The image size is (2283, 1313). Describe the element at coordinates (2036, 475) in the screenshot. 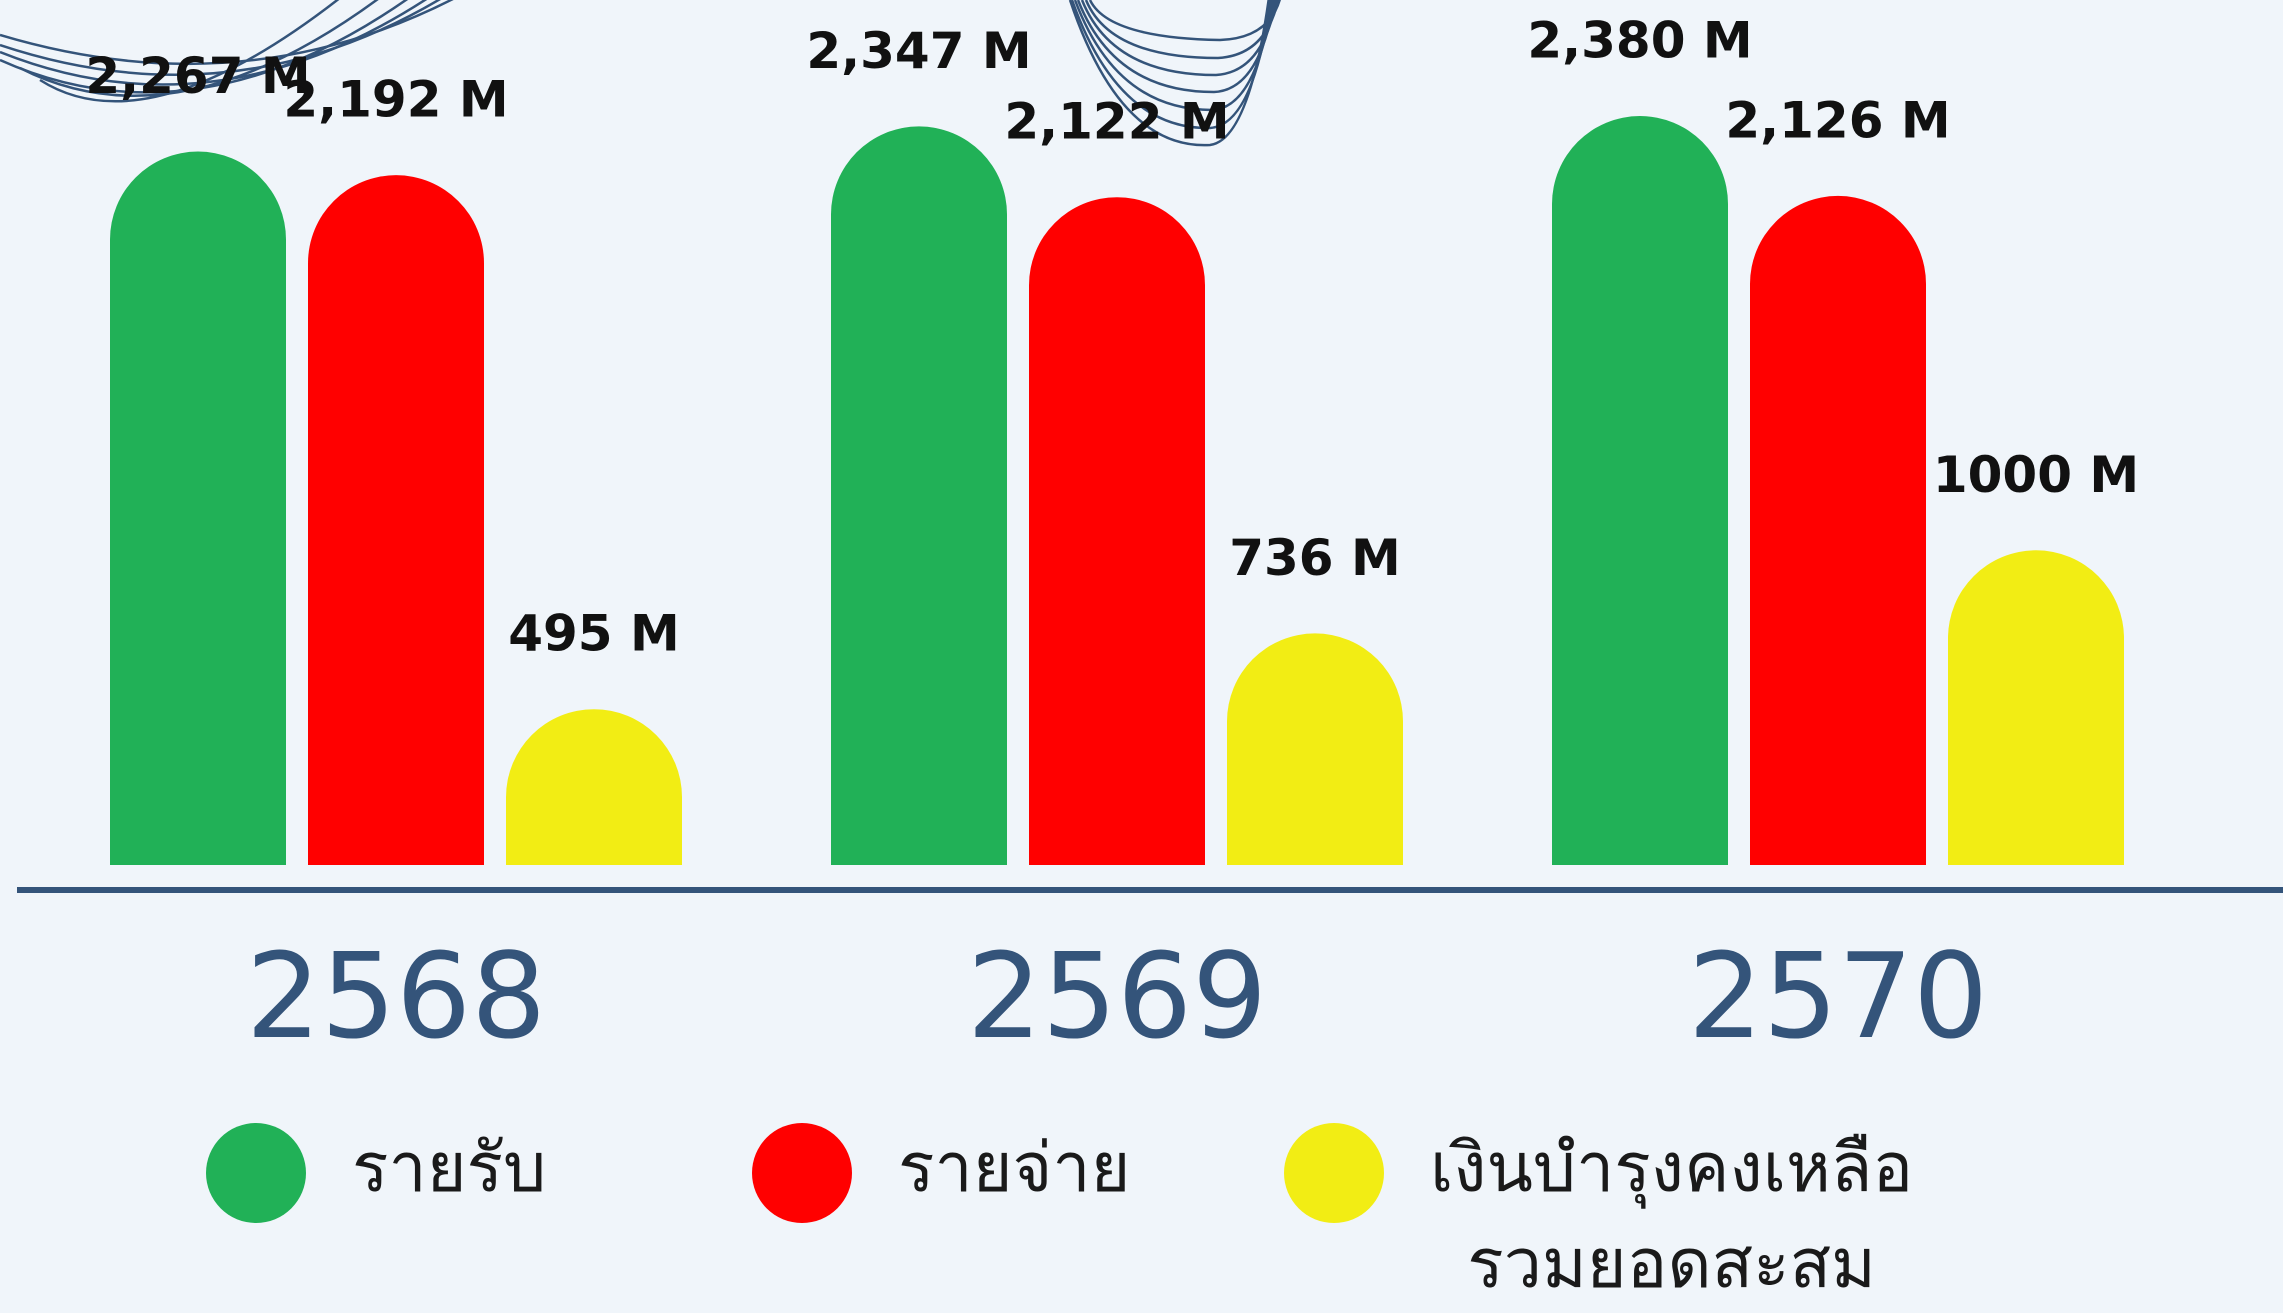

I see `data-label: 1000 M` at that location.